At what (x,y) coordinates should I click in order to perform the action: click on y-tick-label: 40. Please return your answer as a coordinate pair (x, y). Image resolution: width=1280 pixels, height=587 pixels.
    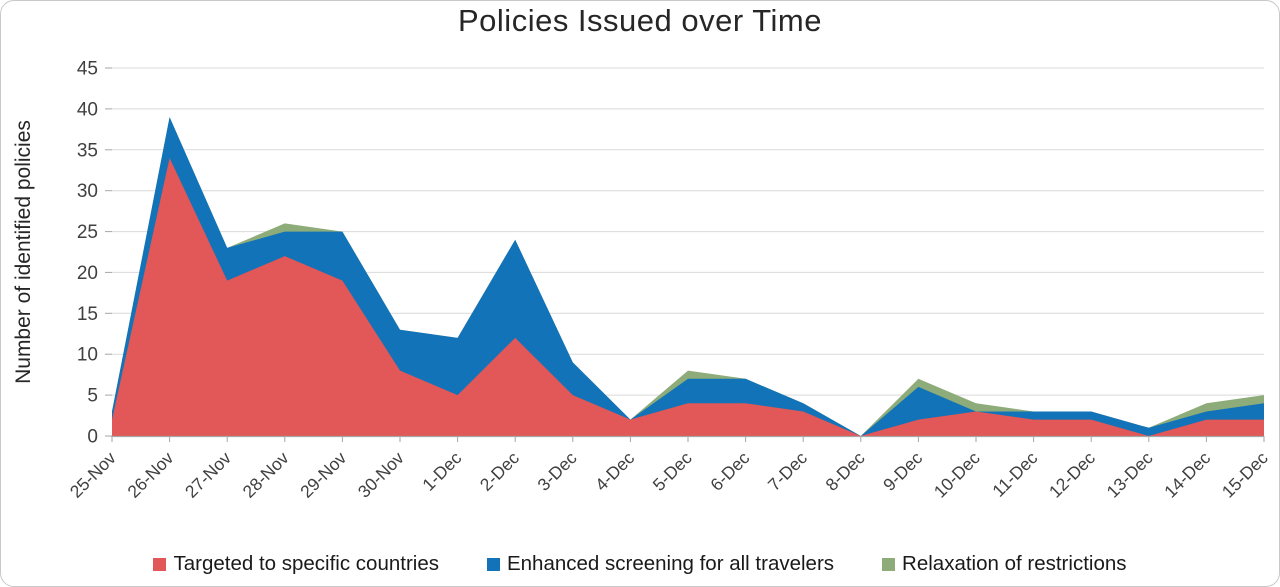
    Looking at the image, I should click on (87, 109).